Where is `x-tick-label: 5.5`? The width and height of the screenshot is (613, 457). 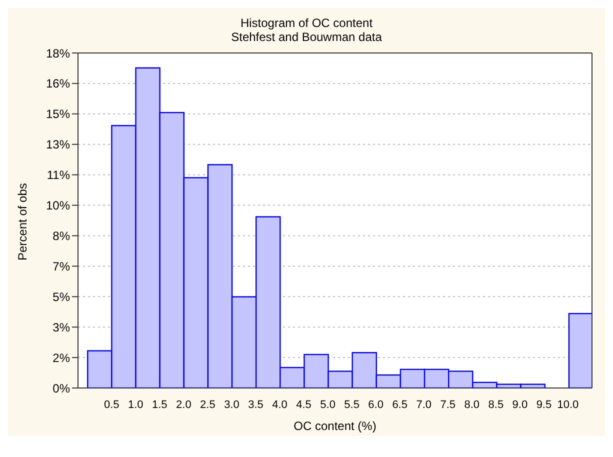
x-tick-label: 5.5 is located at coordinates (352, 405).